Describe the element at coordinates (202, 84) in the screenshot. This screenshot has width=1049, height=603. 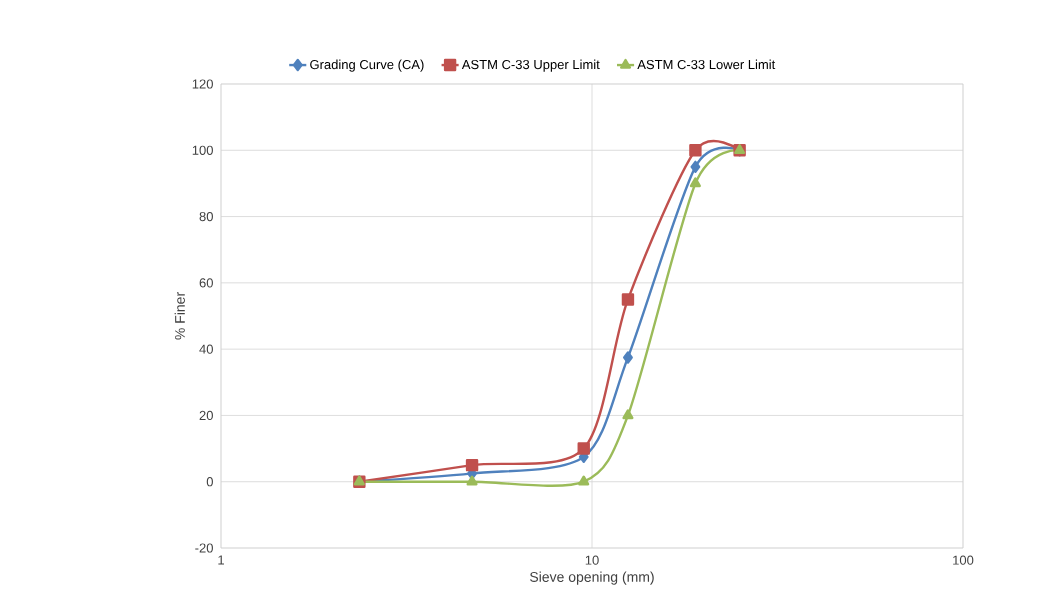
I see `y-tick-label: 120` at that location.